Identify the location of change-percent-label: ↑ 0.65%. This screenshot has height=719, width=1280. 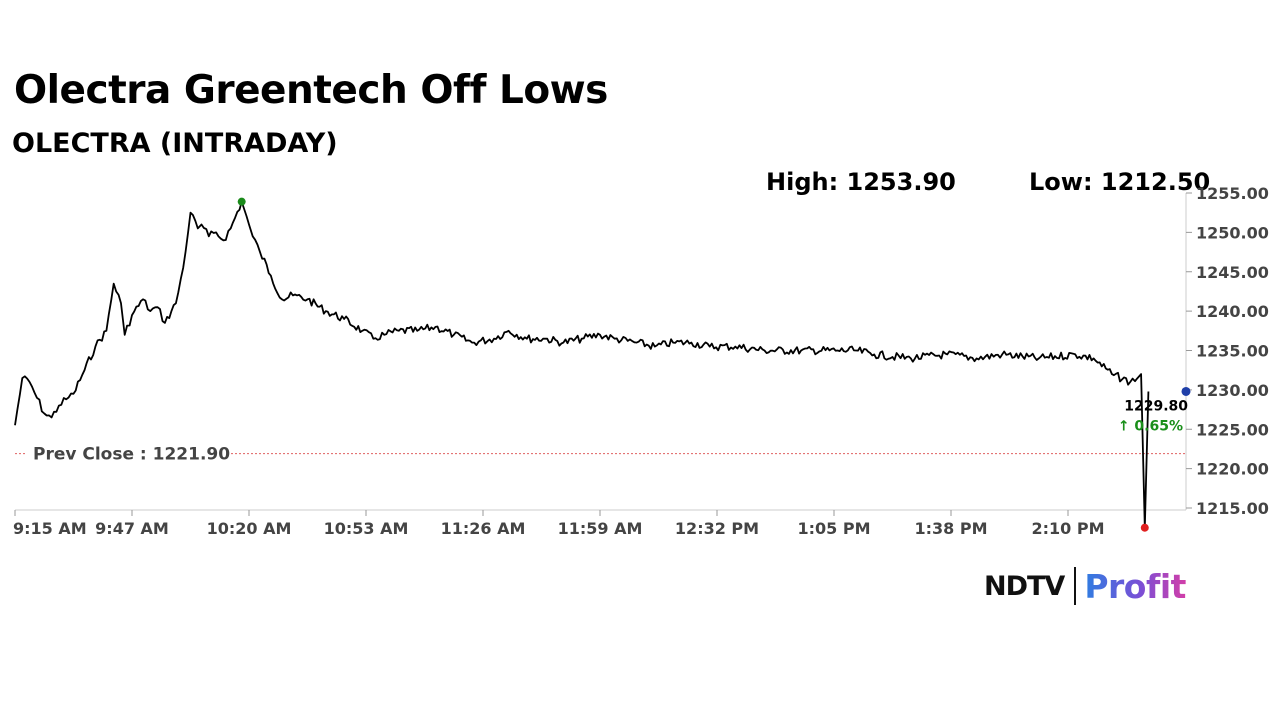
(1150, 426).